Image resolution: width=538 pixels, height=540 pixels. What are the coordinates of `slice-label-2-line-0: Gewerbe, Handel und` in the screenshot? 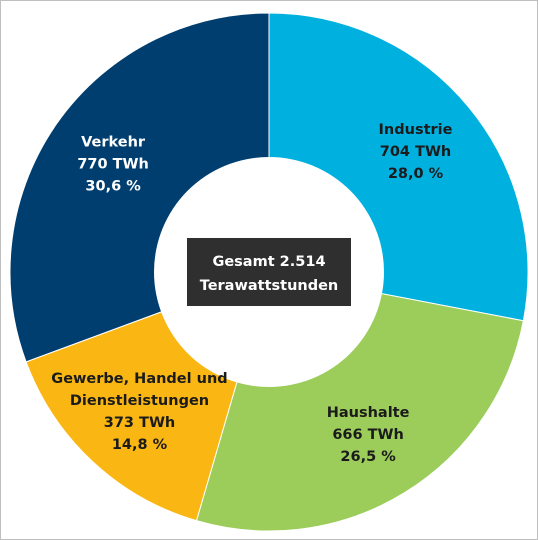 It's located at (139, 379).